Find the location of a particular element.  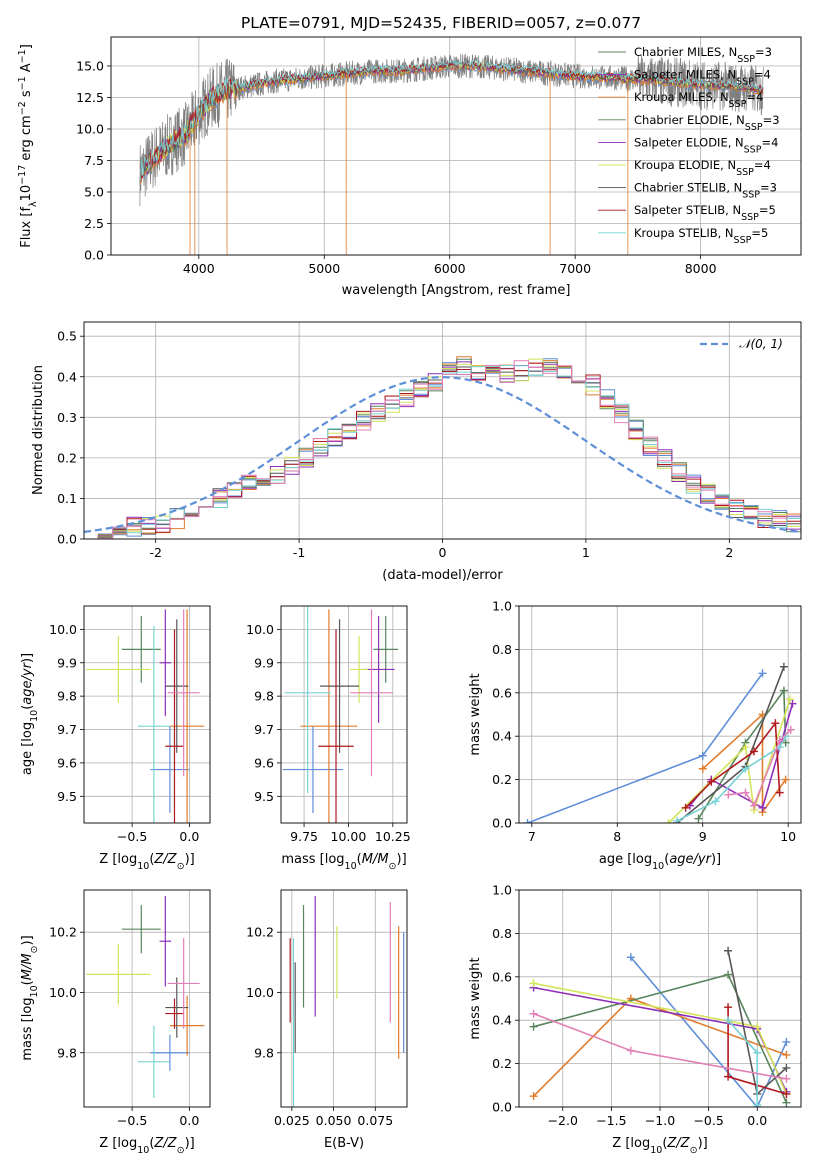

x-axis-label: wavelength [Angstrom, rest frame] is located at coordinates (456, 290).